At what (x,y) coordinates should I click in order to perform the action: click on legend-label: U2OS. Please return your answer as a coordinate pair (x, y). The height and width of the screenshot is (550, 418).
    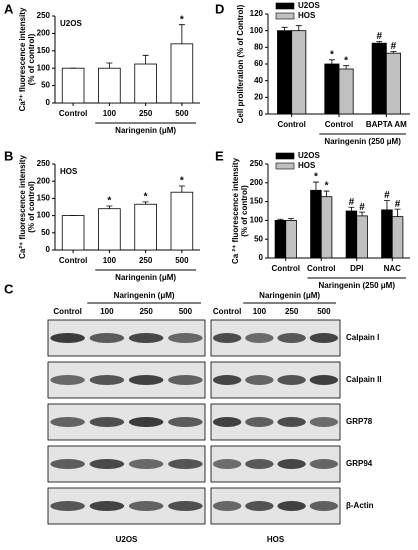
    Looking at the image, I should click on (309, 155).